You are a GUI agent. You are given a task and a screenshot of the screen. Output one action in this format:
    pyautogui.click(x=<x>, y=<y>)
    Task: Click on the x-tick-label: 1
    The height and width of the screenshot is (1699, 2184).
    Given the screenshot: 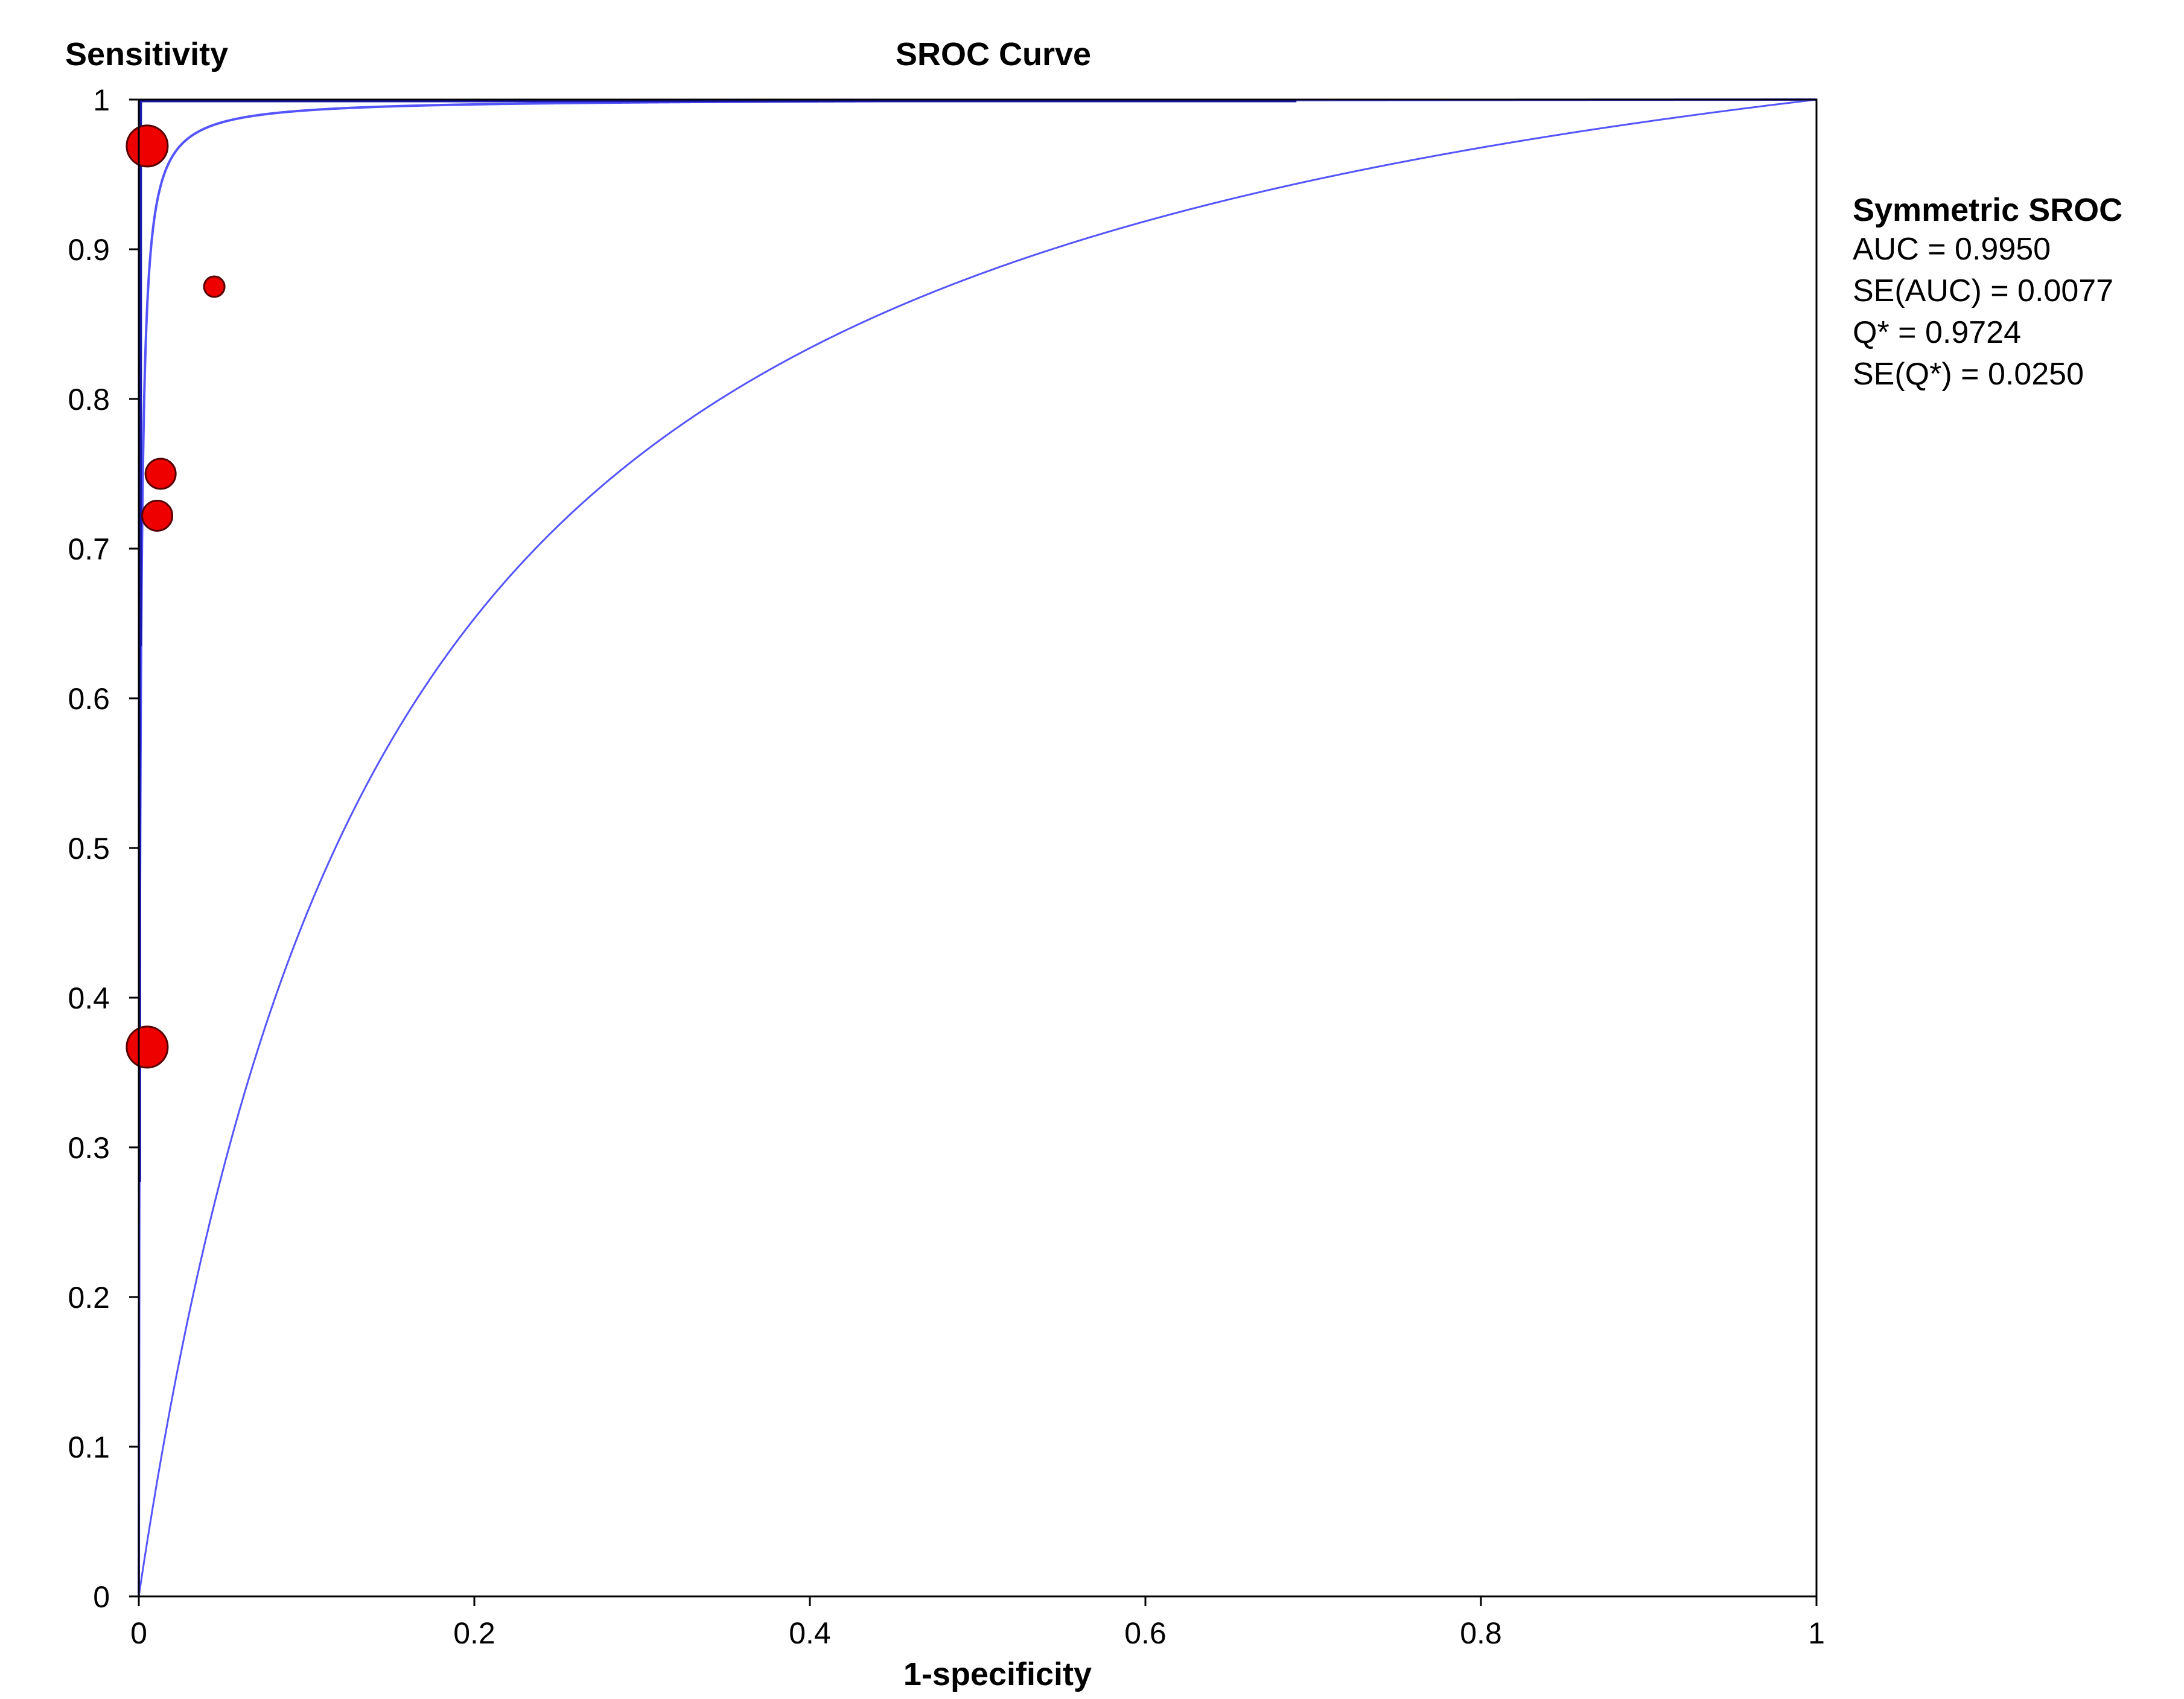 What is the action you would take?
    pyautogui.click(x=1817, y=1633)
    